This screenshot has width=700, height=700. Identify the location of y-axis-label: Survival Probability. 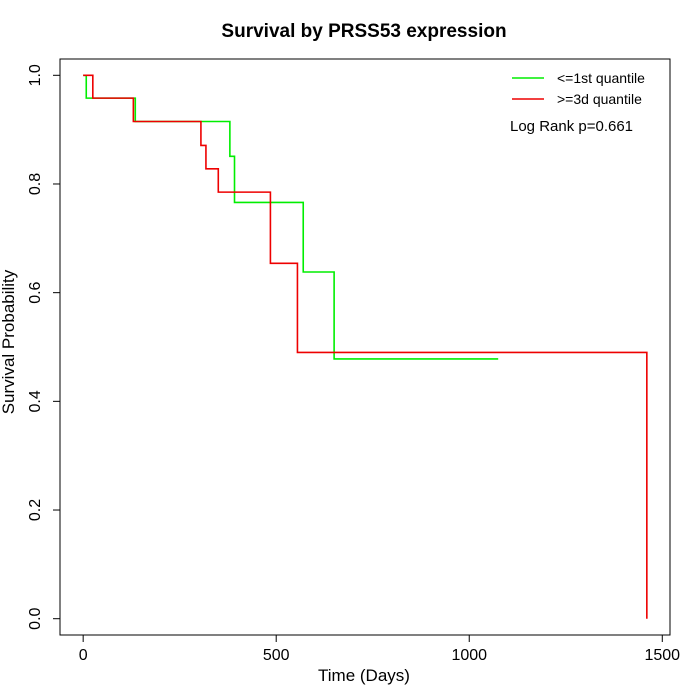
(9, 341).